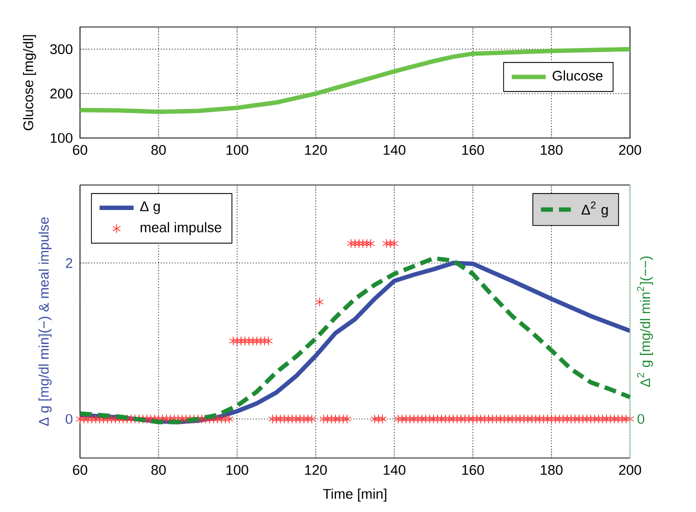  What do you see at coordinates (69, 263) in the screenshot?
I see `y-tick-label: 2` at bounding box center [69, 263].